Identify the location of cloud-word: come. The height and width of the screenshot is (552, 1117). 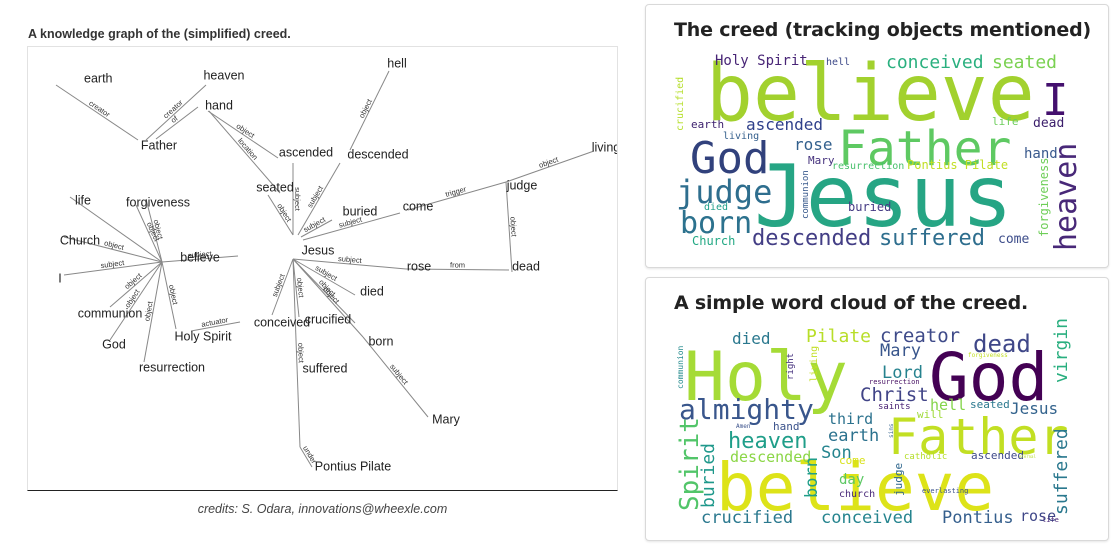
(1013, 239).